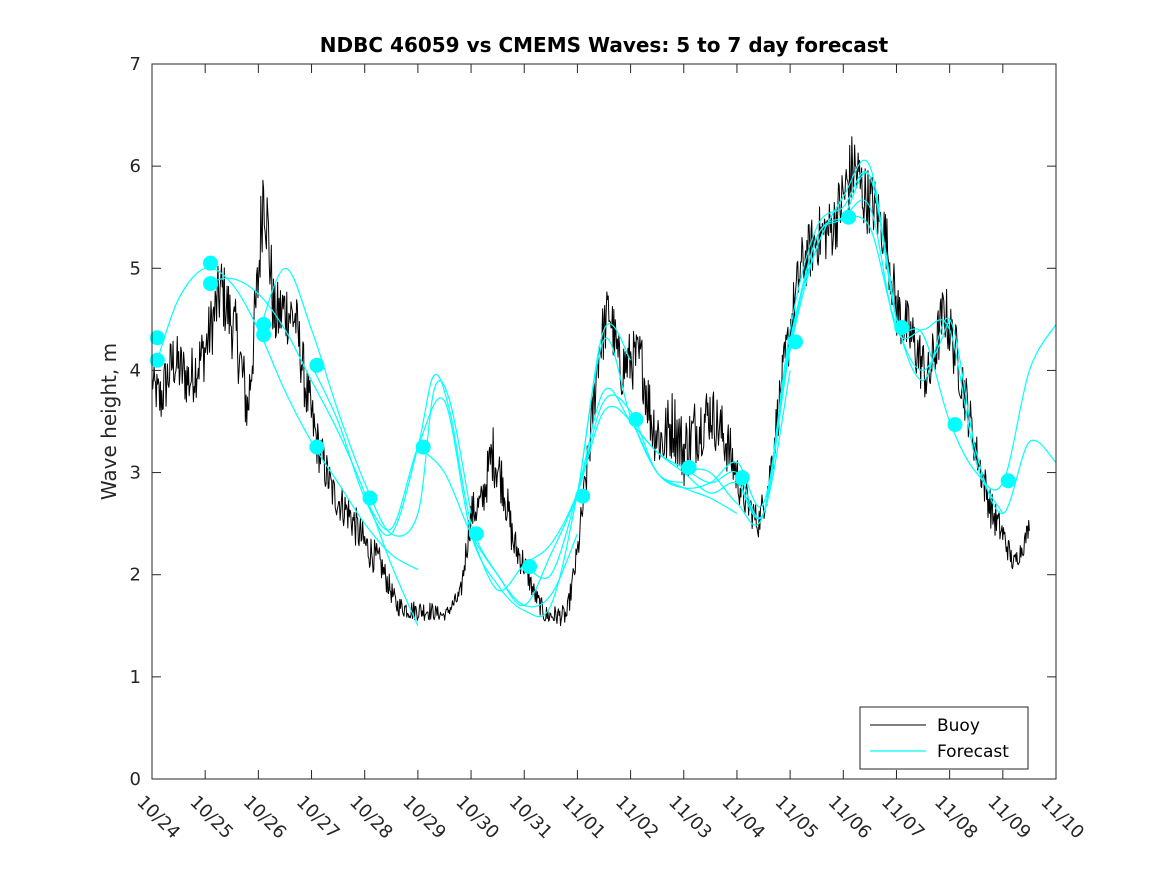  What do you see at coordinates (135, 64) in the screenshot?
I see `y-tick-label: 7` at bounding box center [135, 64].